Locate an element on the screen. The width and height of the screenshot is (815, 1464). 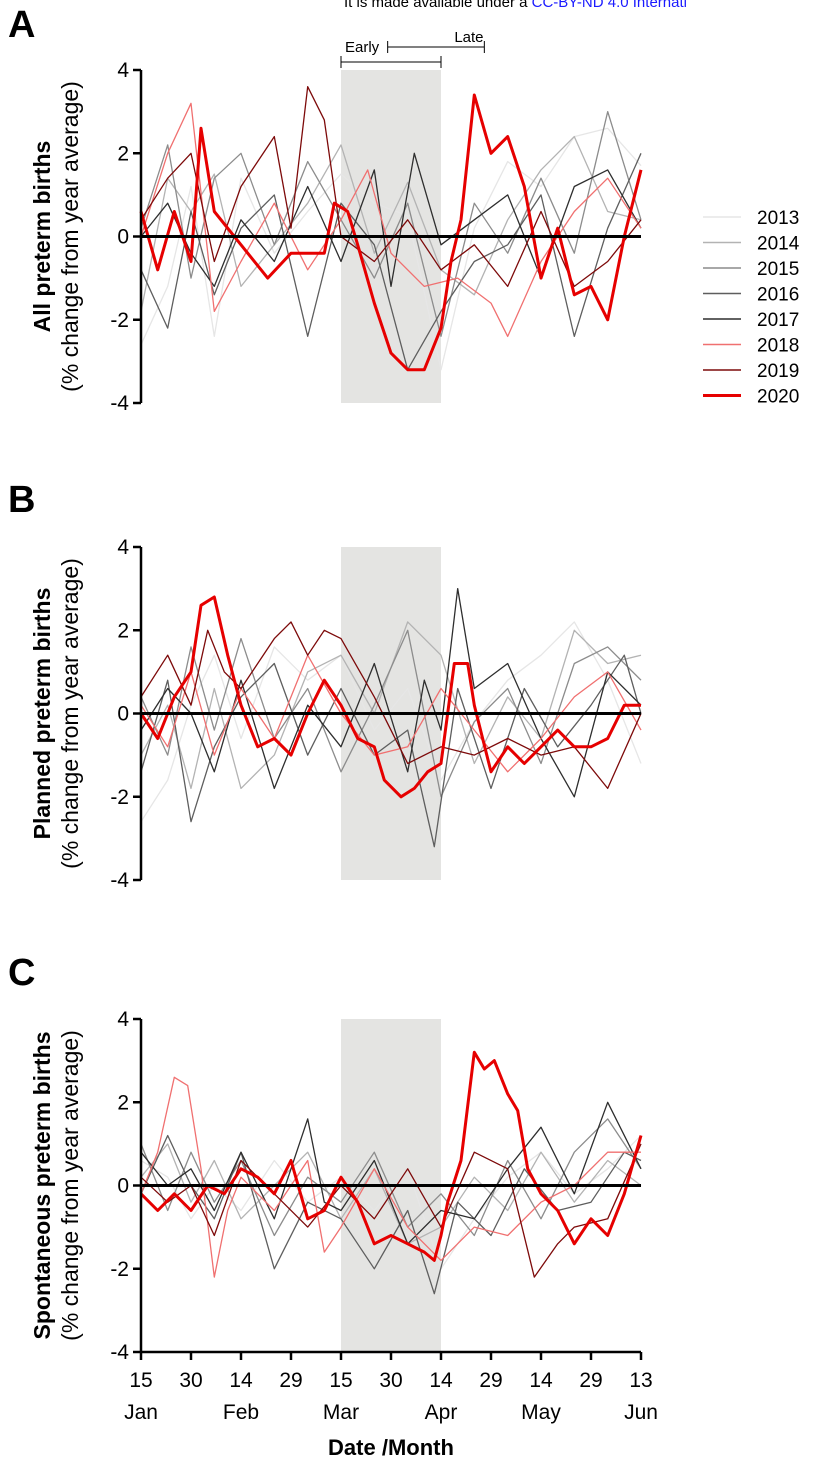
y-tick-label-C: 2 is located at coordinates (123, 1102).